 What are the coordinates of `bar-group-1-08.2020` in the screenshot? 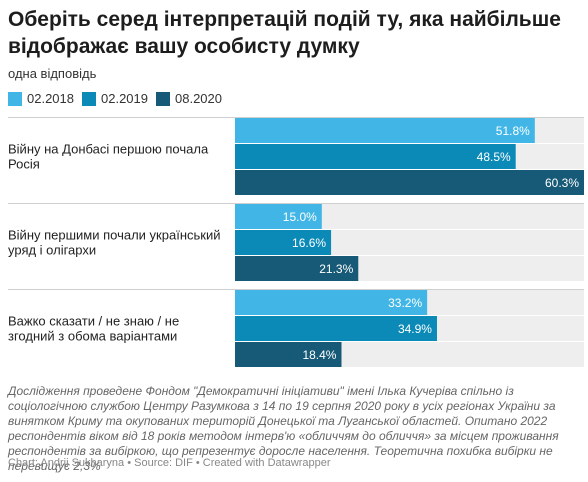 It's located at (409, 182).